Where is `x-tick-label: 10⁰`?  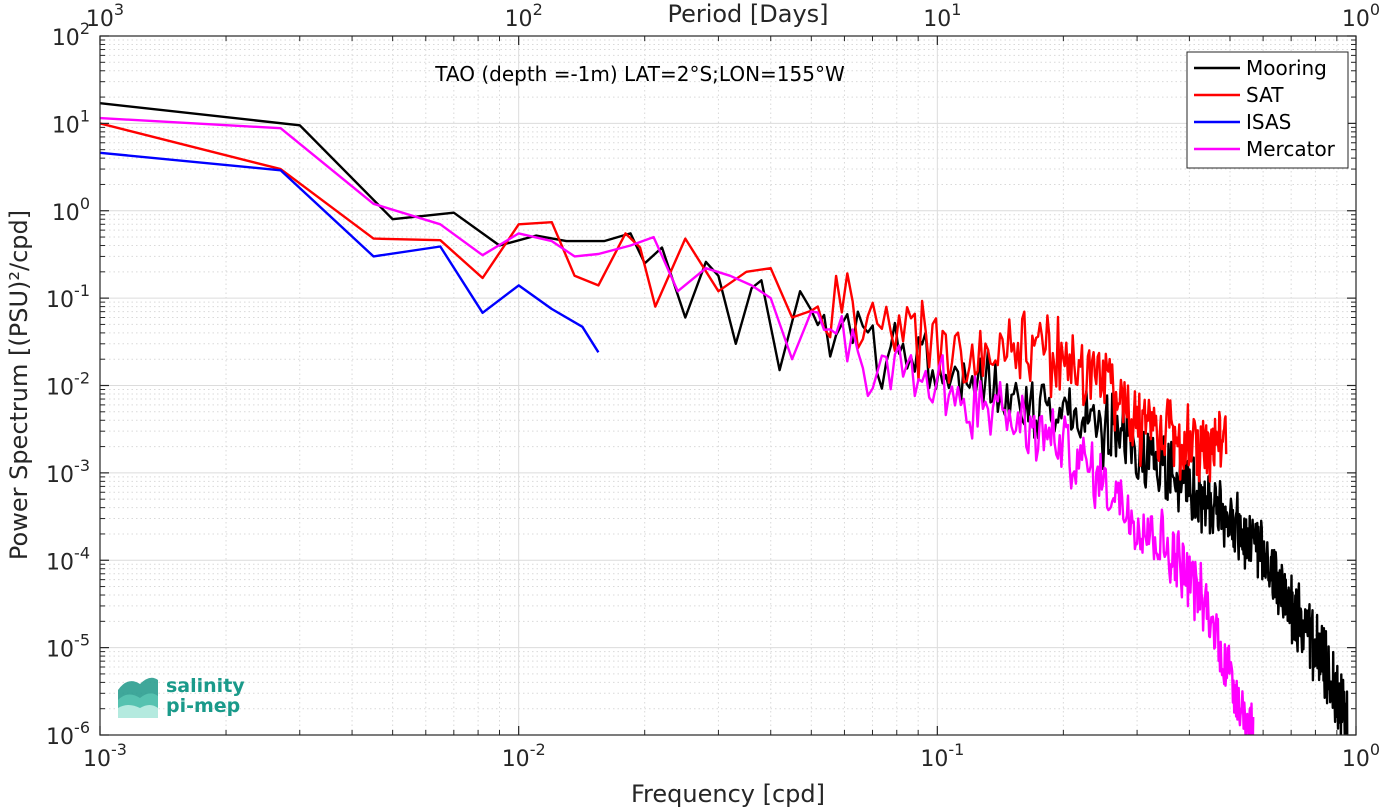 x-tick-label: 10⁰ is located at coordinates (1361, 756).